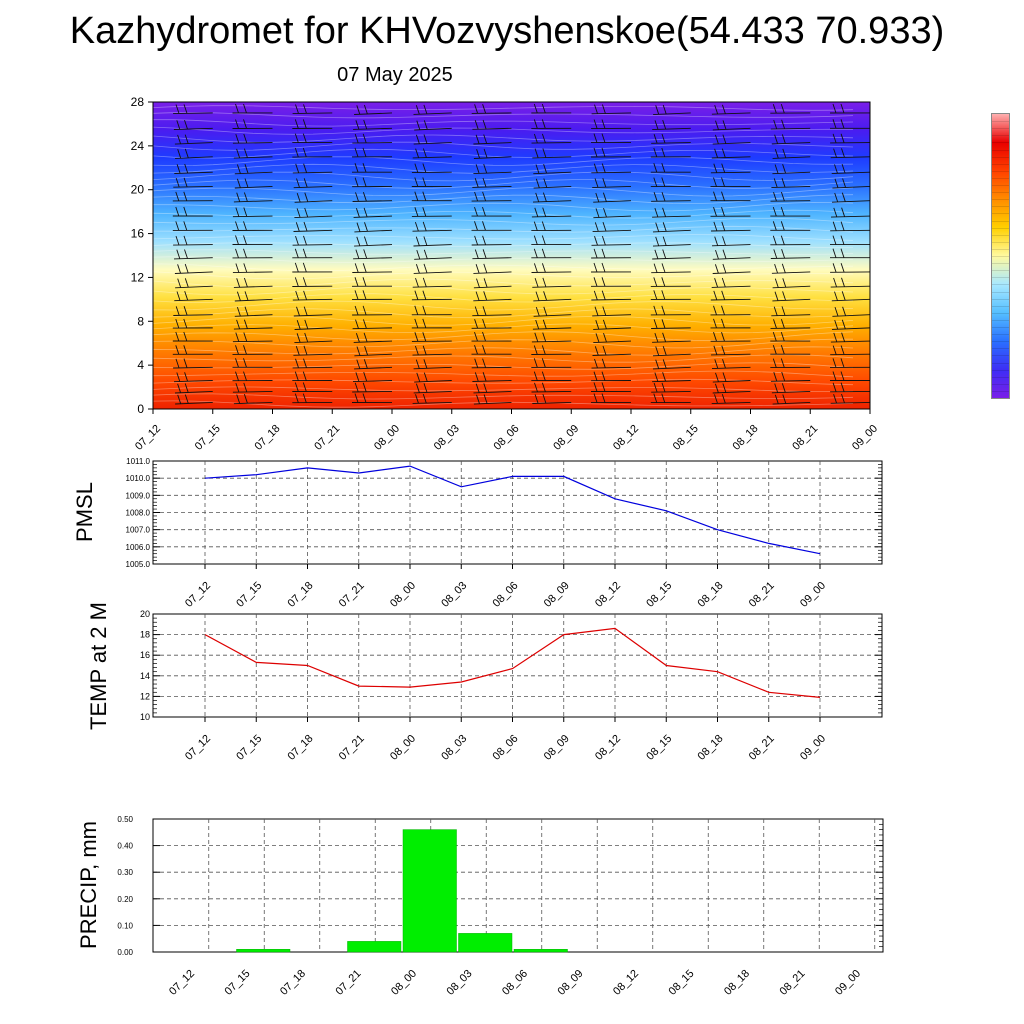 This screenshot has width=1024, height=1024. I want to click on profile-y-tick-label: 12, so click(138, 277).